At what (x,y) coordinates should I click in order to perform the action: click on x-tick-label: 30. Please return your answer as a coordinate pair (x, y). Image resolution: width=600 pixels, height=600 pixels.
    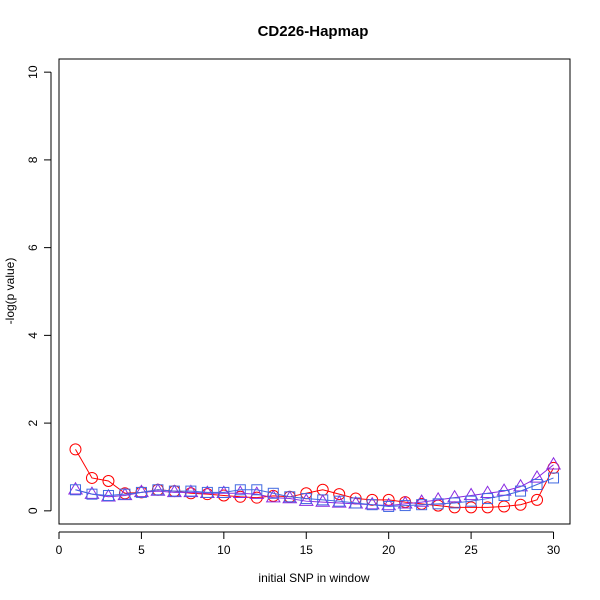
    Looking at the image, I should click on (554, 550).